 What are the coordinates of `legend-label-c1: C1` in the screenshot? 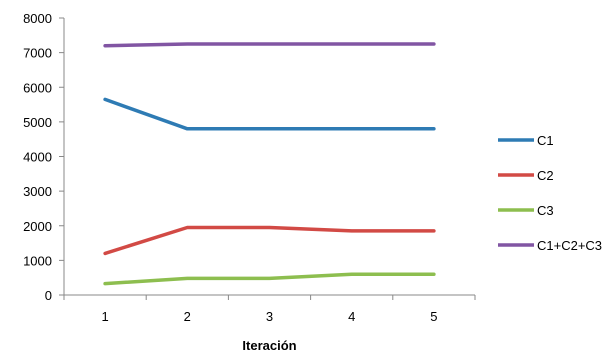 It's located at (545, 140).